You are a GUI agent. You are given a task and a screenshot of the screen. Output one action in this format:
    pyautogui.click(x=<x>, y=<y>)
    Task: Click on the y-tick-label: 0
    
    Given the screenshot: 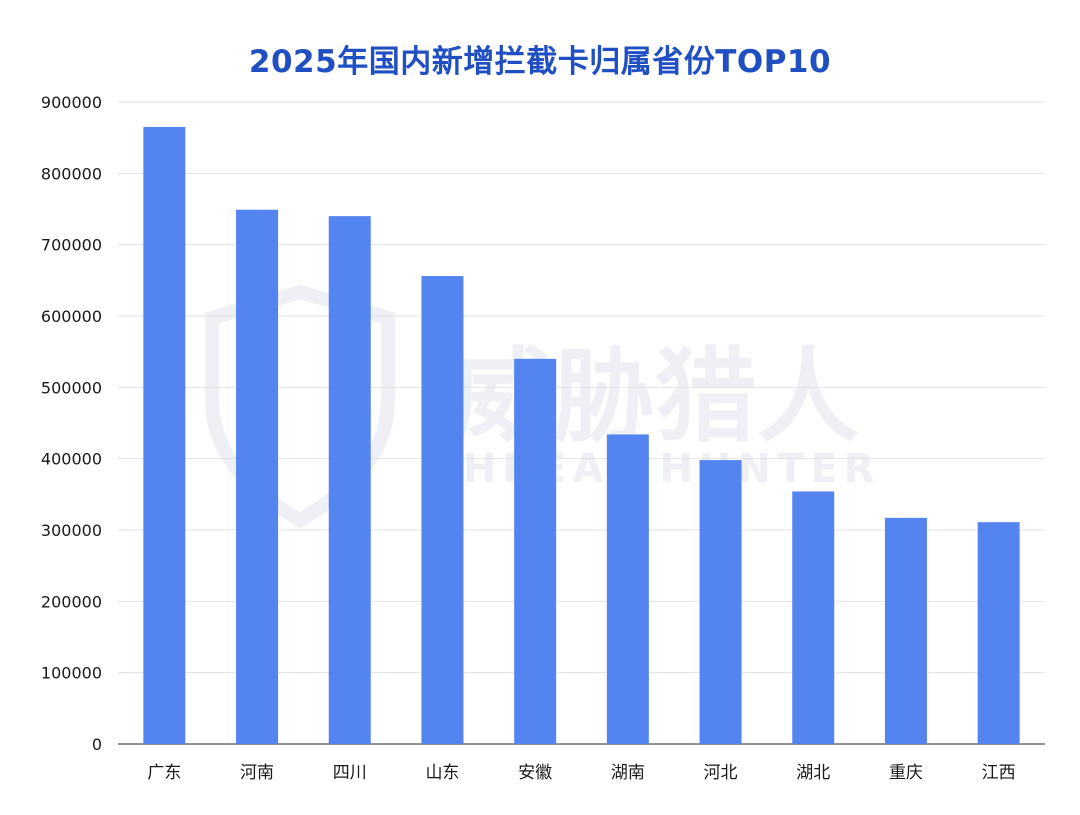 What is the action you would take?
    pyautogui.click(x=97, y=744)
    